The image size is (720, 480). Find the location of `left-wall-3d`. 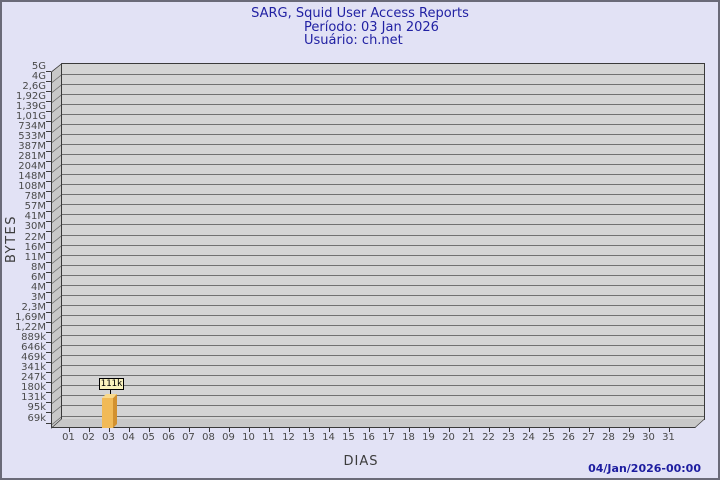

left-wall-3d is located at coordinates (56, 246).